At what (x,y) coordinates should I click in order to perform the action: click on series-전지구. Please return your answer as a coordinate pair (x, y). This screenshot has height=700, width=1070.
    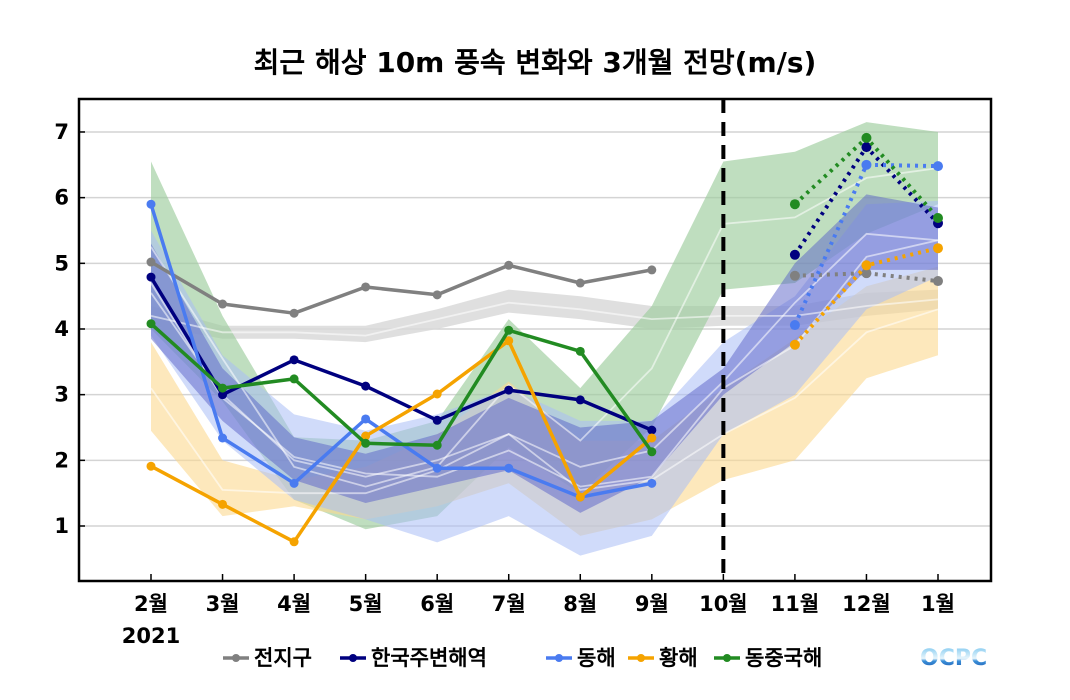
    Looking at the image, I should click on (544, 287).